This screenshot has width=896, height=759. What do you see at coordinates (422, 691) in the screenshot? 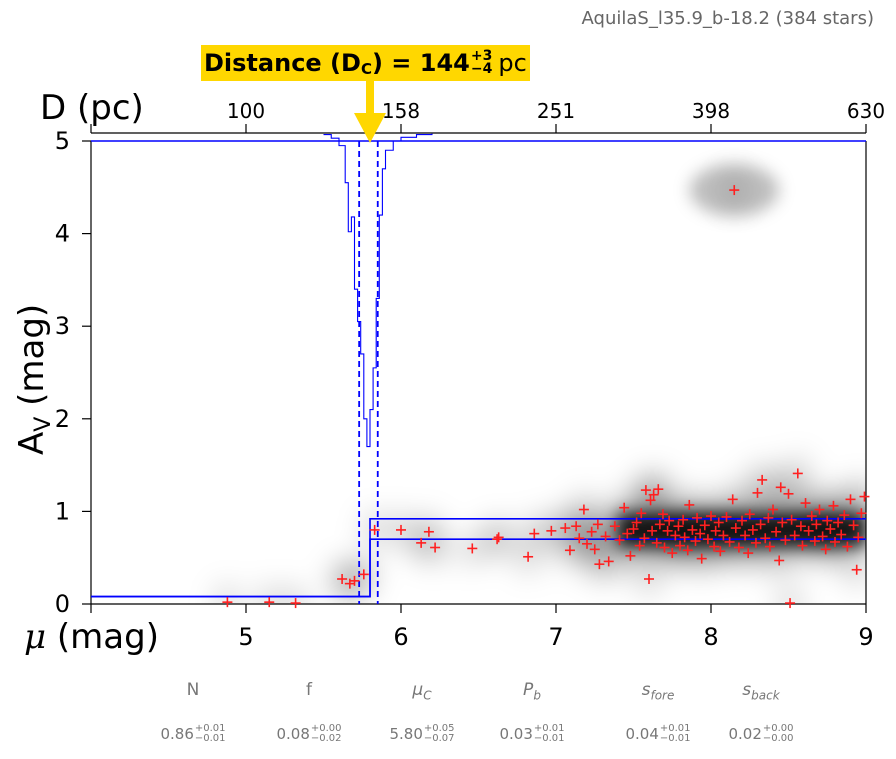
I see `param-name: μC` at bounding box center [422, 691].